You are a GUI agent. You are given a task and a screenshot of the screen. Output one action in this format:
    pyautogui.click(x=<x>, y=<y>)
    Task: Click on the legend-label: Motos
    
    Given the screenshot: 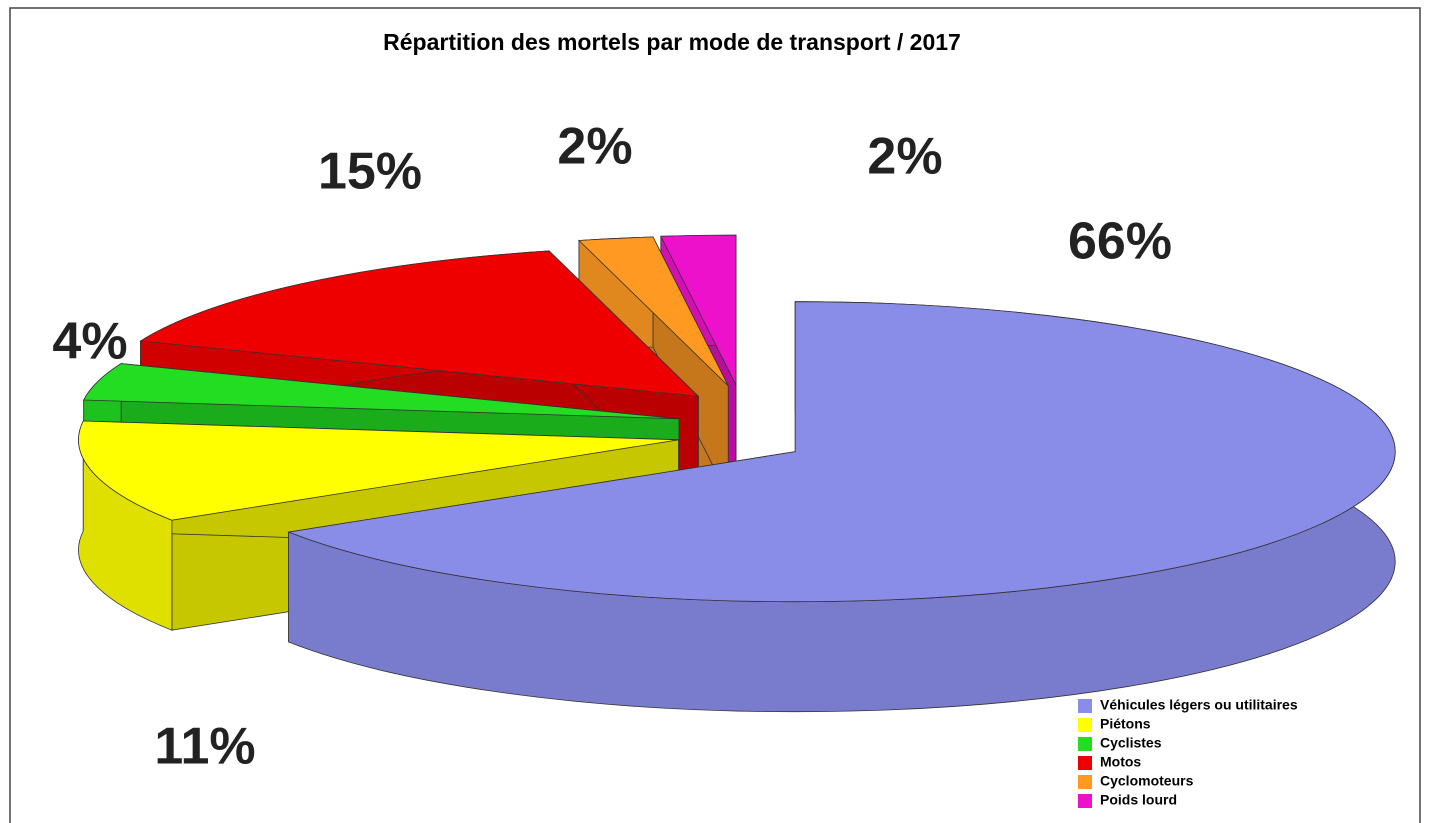 What is the action you would take?
    pyautogui.click(x=1120, y=762)
    